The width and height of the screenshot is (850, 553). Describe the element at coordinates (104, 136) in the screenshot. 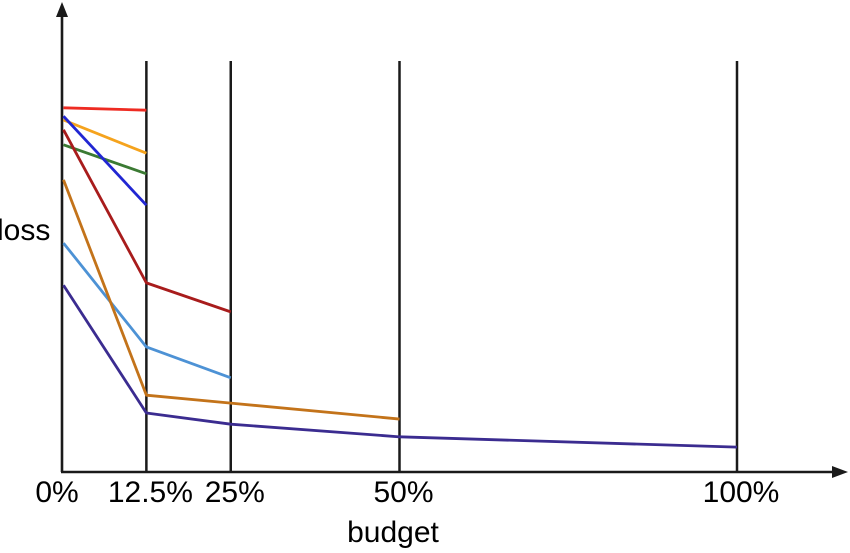

I see `series-orange` at that location.